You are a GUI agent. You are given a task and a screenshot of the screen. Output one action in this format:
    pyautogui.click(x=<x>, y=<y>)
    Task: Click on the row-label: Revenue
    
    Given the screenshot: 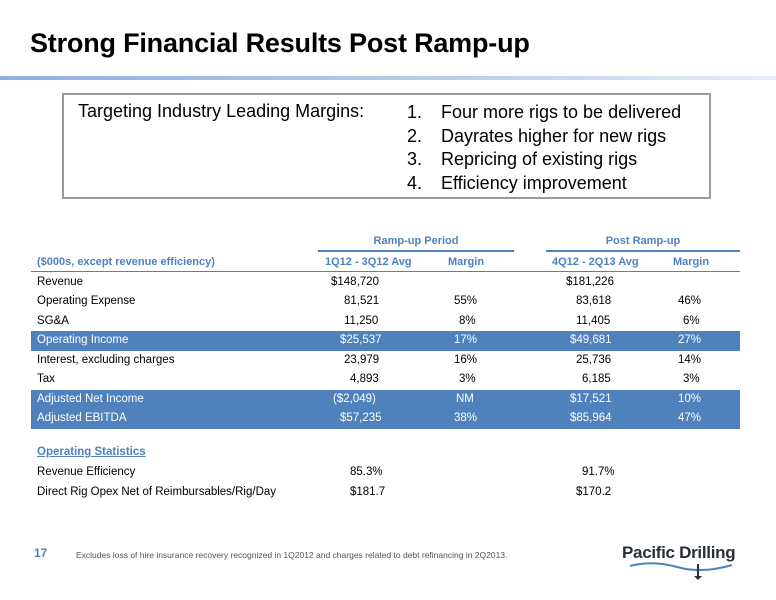 What is the action you would take?
    pyautogui.click(x=60, y=282)
    